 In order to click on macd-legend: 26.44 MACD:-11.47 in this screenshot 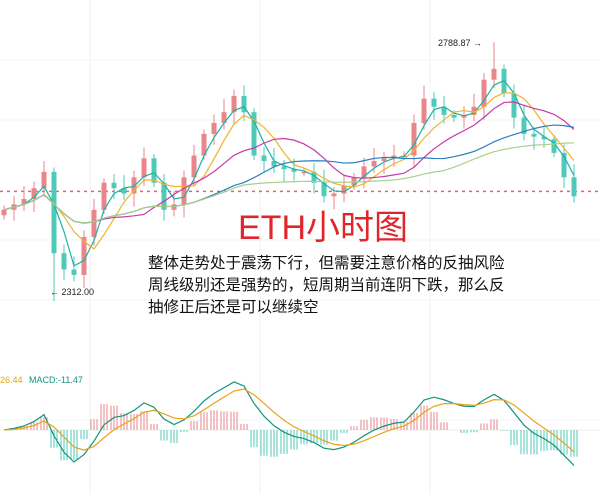, I will do `click(41, 380)`.